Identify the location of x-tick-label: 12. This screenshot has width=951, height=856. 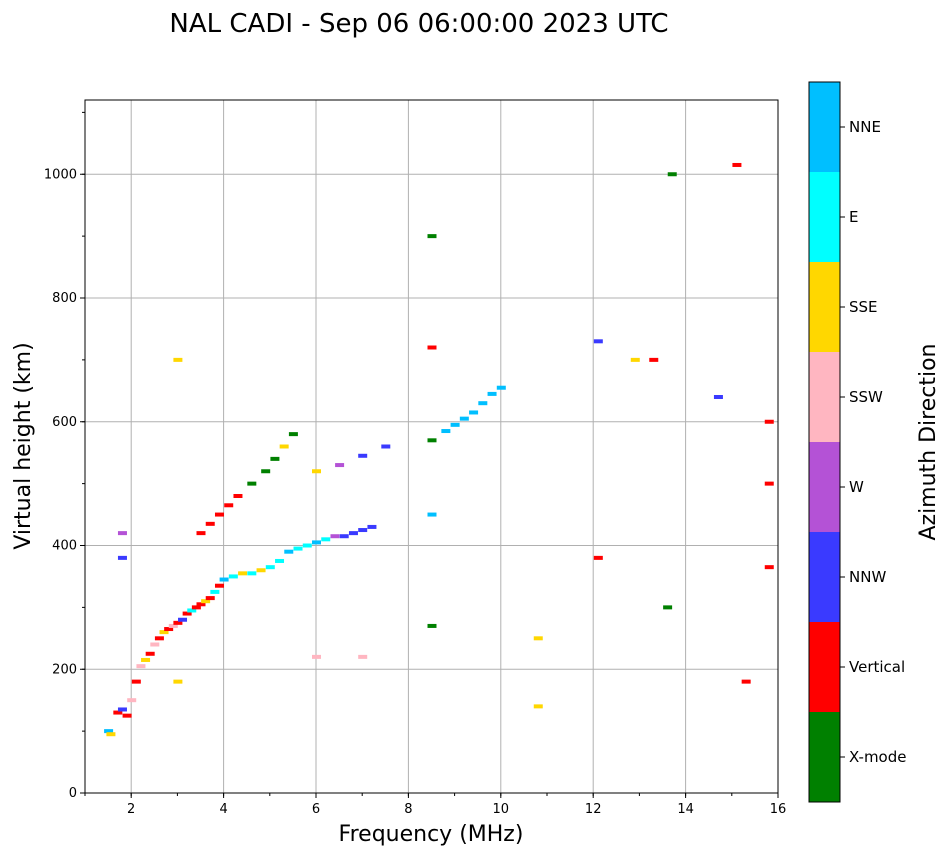
(593, 809).